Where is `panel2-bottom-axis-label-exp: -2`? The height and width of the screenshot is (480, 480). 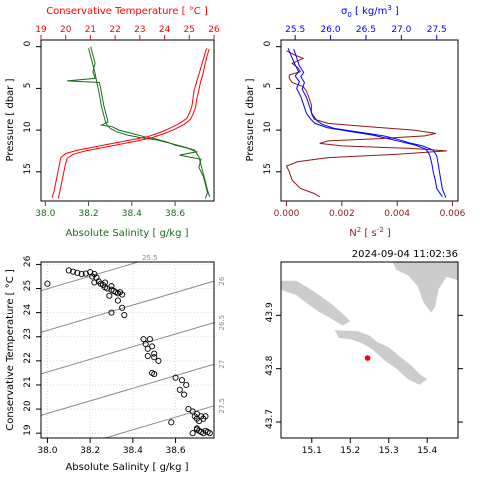 panel2-bottom-axis-label-exp: -2 is located at coordinates (380, 230).